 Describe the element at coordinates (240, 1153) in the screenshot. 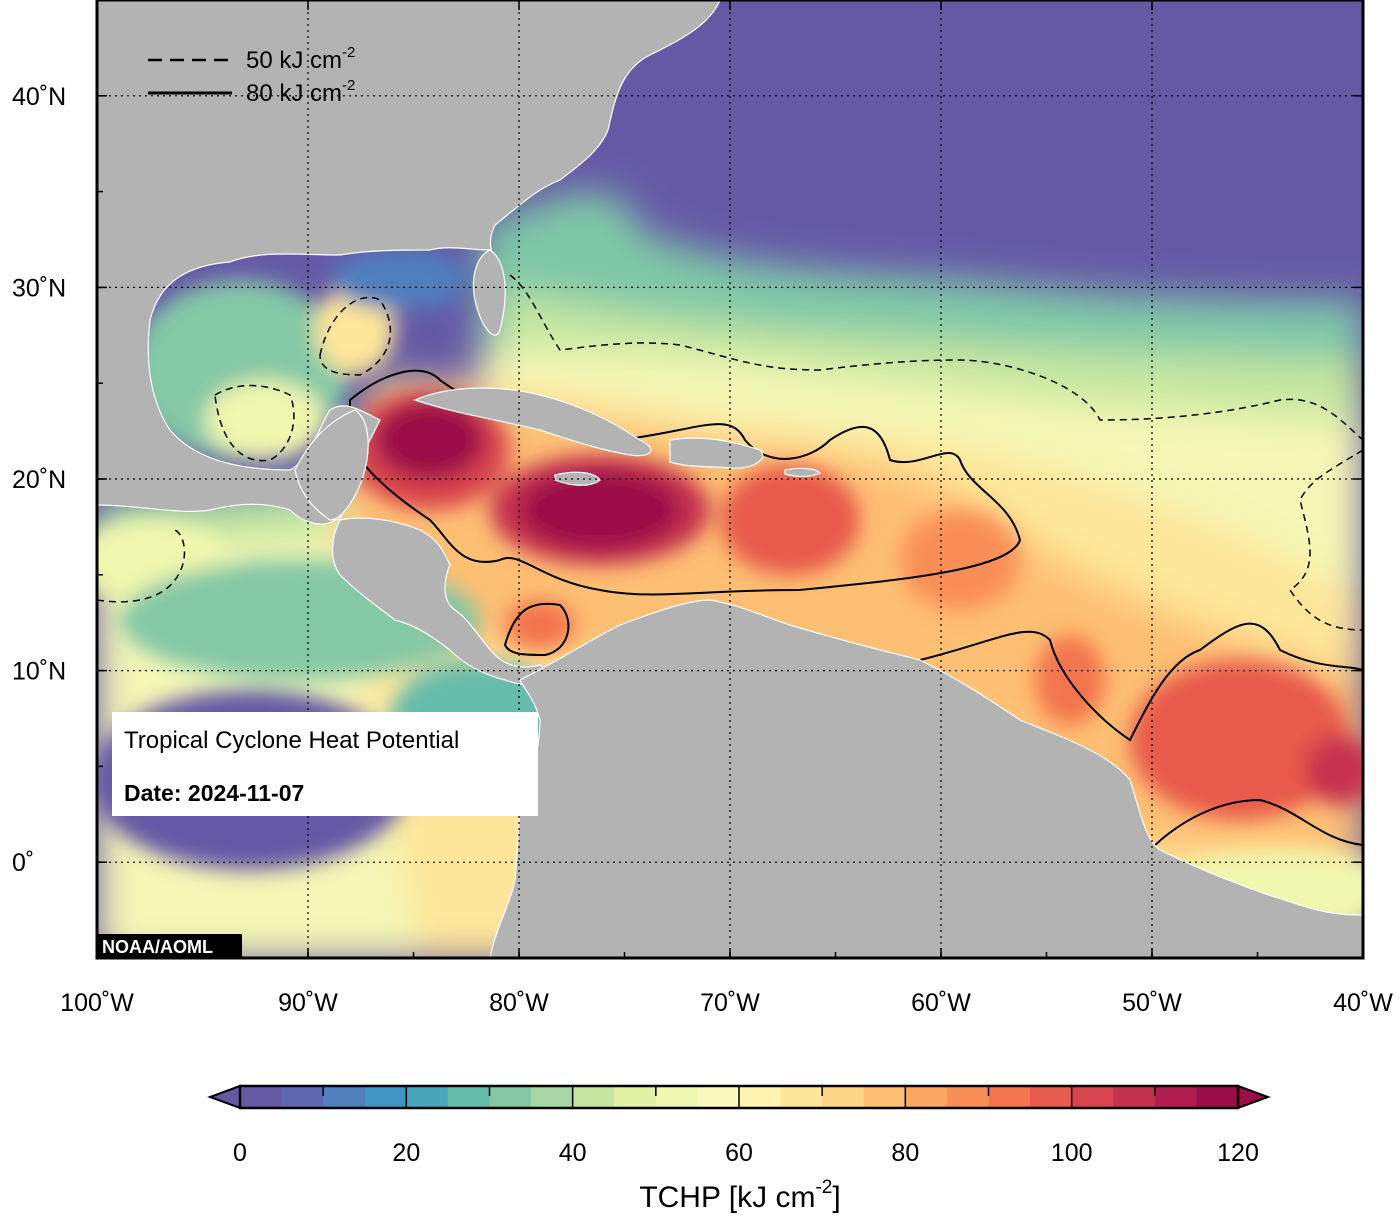

I see `colorbar-tick-label: 0` at that location.